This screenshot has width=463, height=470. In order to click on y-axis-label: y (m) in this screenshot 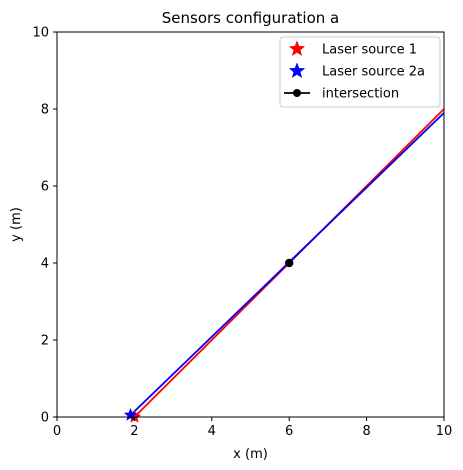, I will do `click(16, 224)`.